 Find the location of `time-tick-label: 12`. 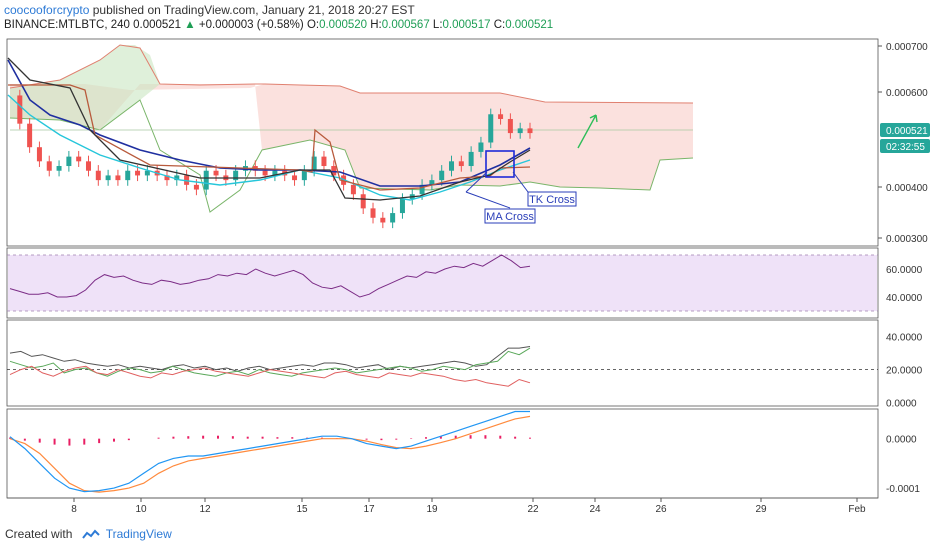

time-tick-label: 12 is located at coordinates (205, 509).